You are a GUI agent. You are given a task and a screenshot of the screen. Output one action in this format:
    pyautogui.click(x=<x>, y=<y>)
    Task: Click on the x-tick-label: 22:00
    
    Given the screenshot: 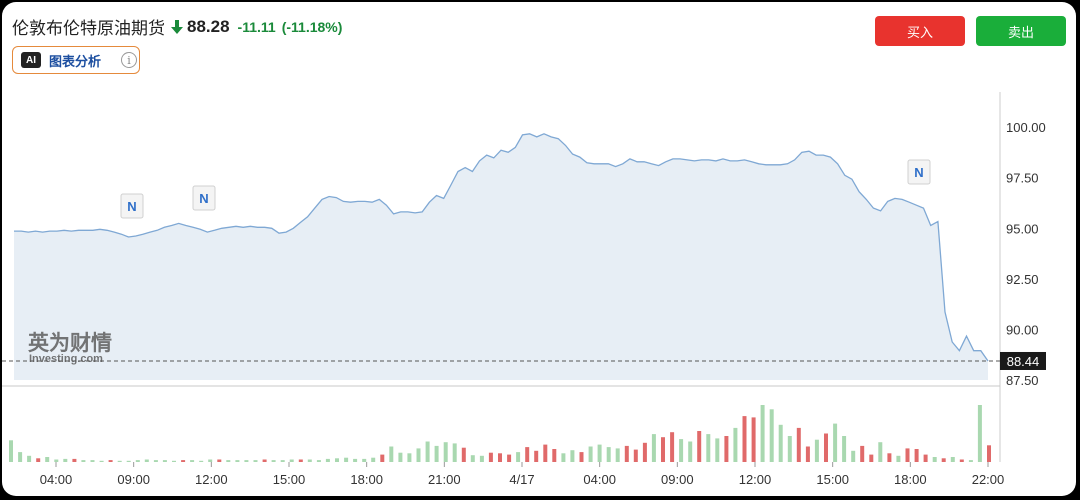 What is the action you would take?
    pyautogui.click(x=988, y=479)
    